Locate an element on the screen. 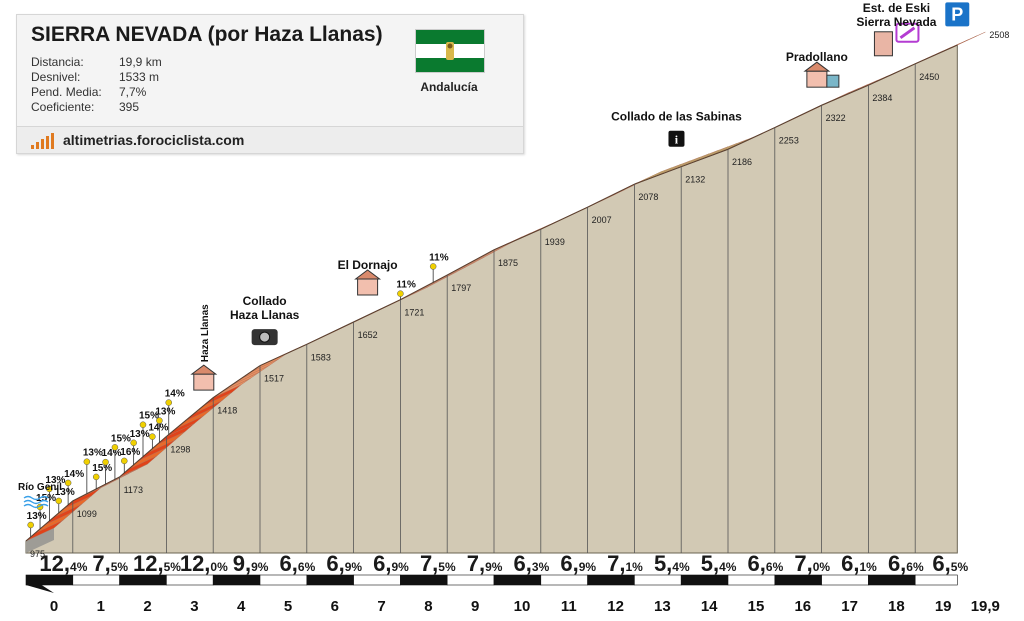 The height and width of the screenshot is (621, 1024). segment-gradient-label: 6,6% is located at coordinates (906, 563).